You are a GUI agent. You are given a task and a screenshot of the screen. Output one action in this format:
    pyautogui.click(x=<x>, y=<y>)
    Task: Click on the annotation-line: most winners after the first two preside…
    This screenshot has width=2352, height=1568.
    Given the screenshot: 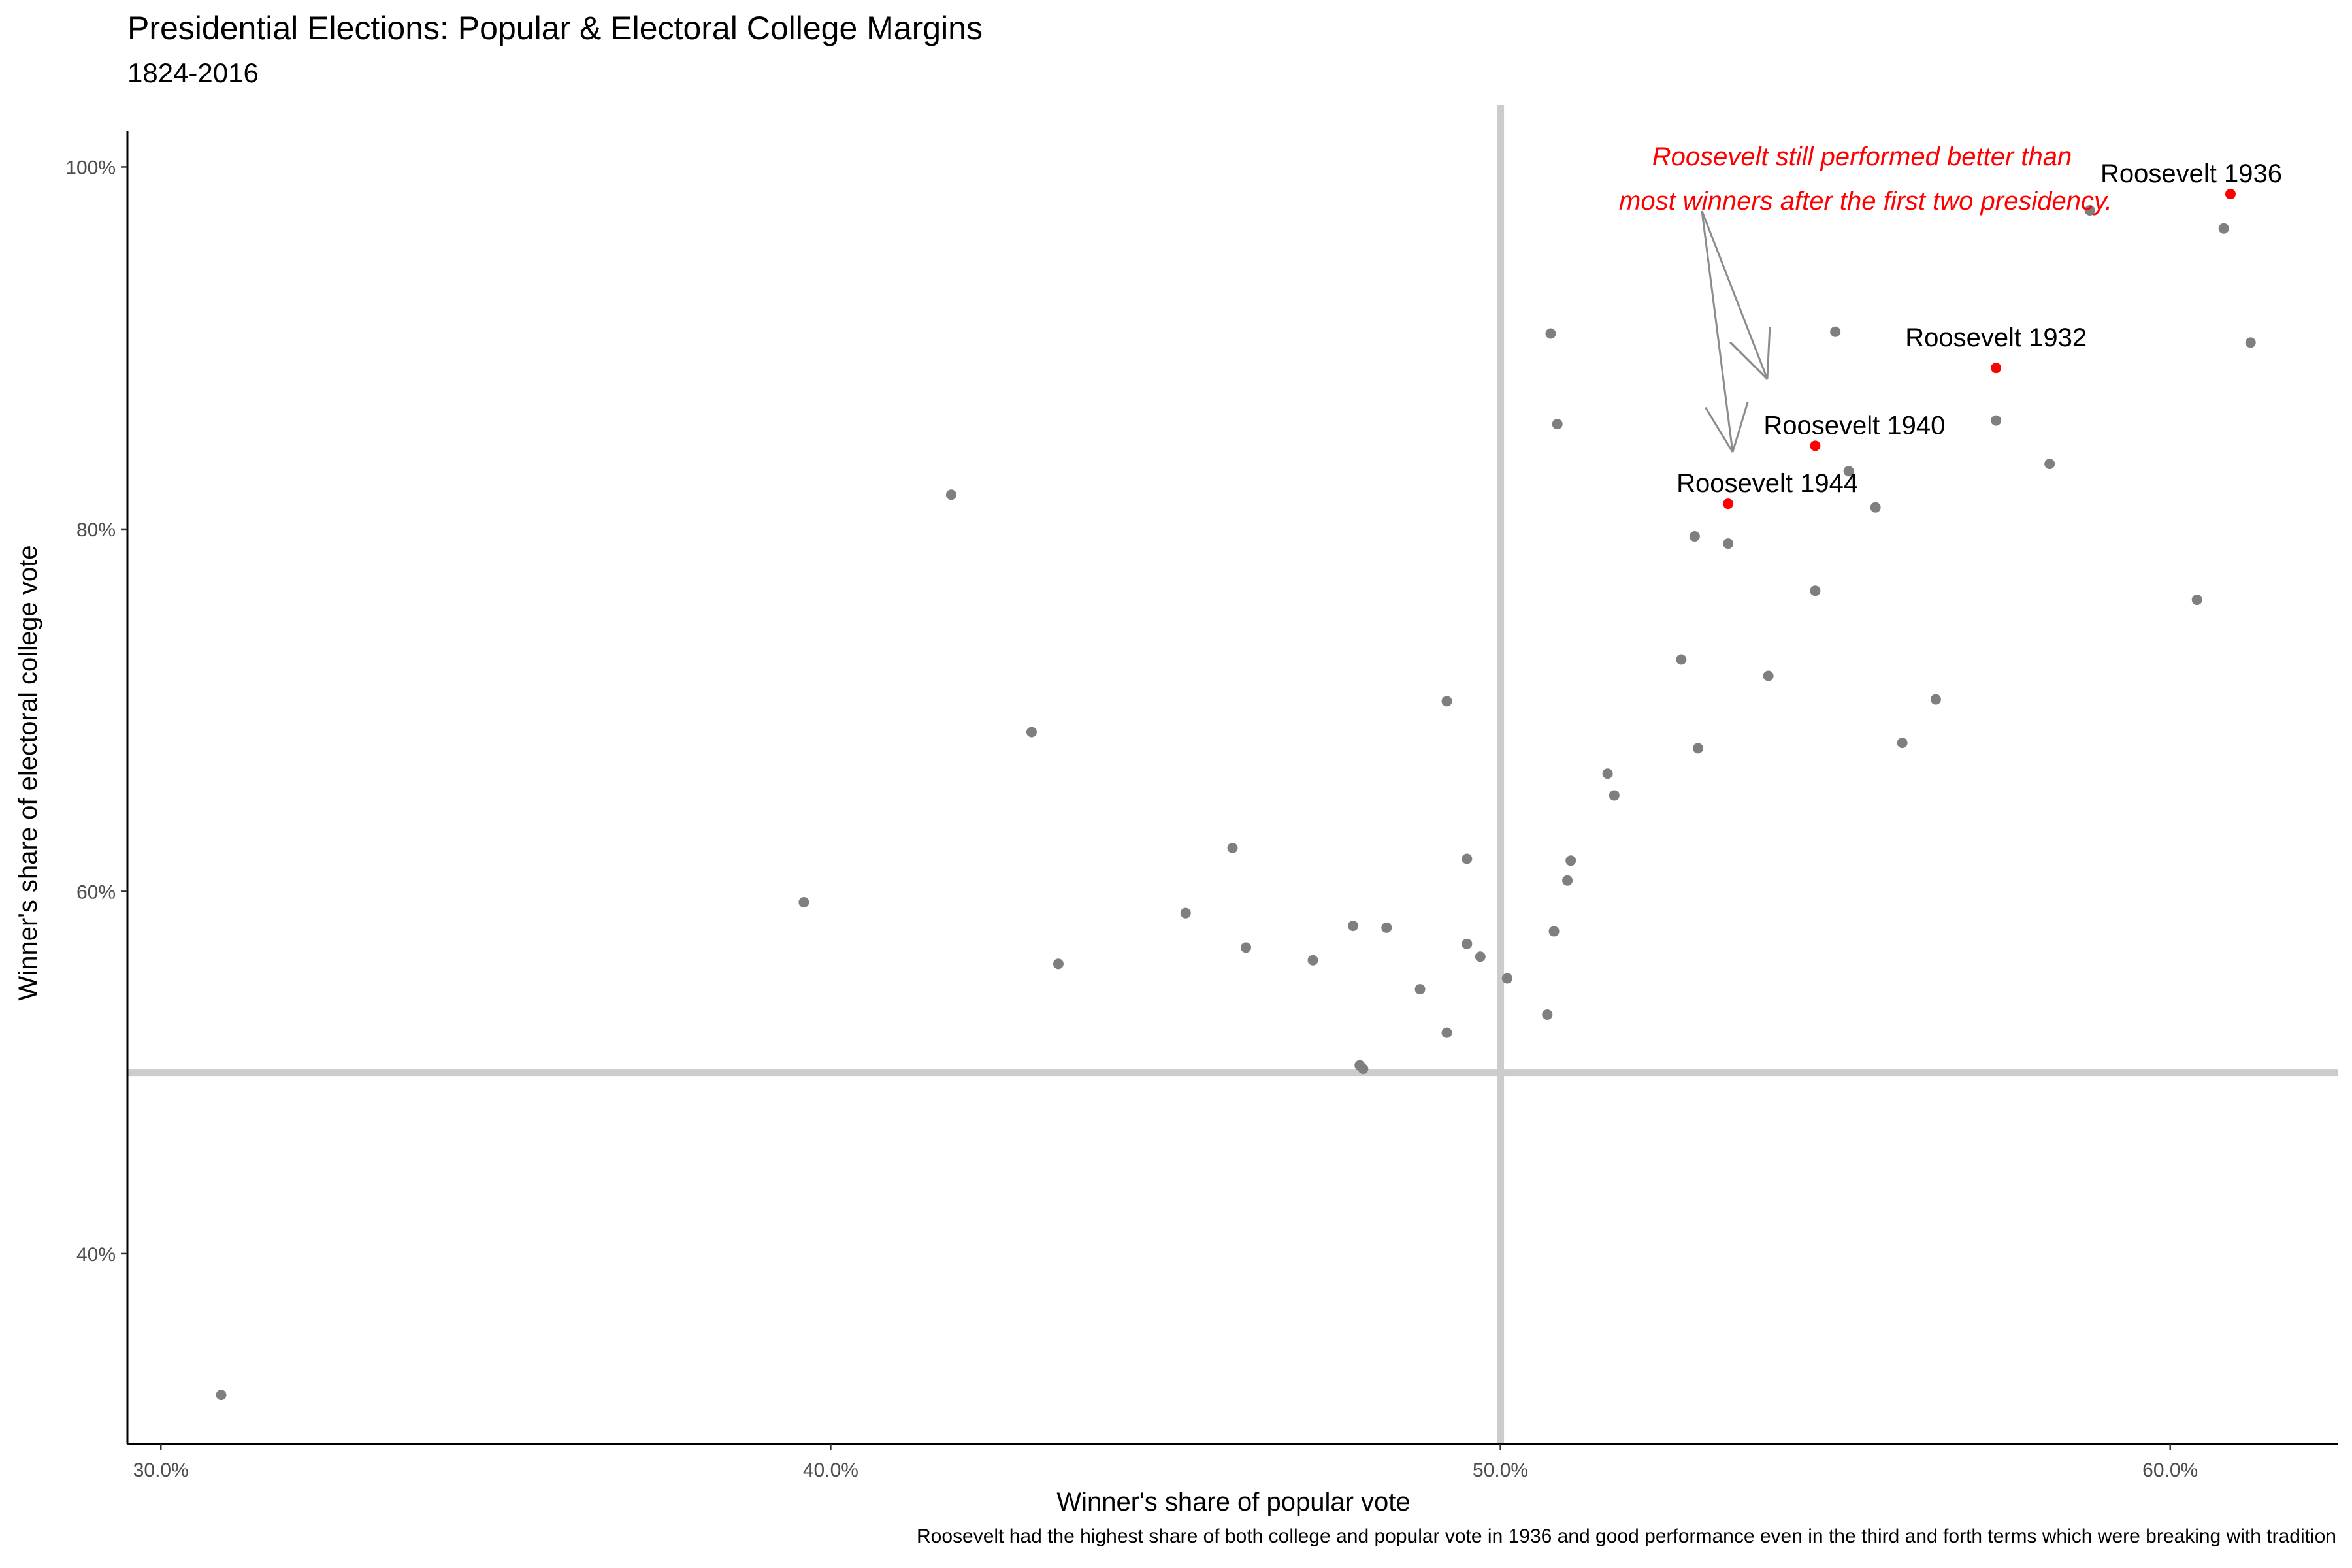 What is the action you would take?
    pyautogui.click(x=1862, y=201)
    